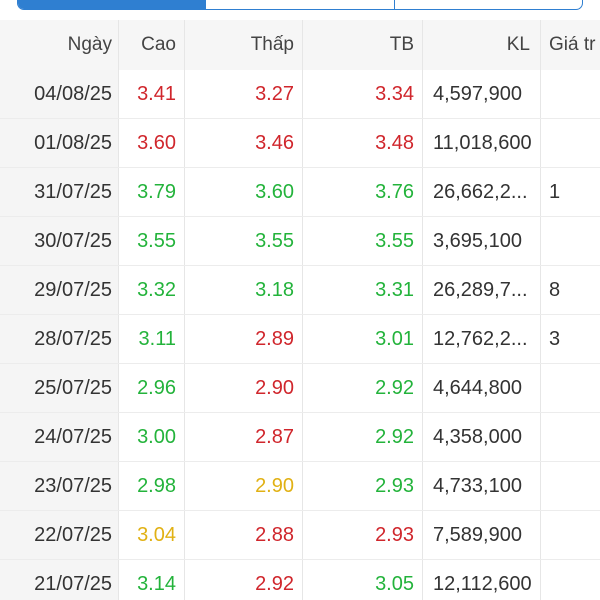 This screenshot has height=600, width=600. What do you see at coordinates (362, 143) in the screenshot?
I see `row-avg: 3.48` at bounding box center [362, 143].